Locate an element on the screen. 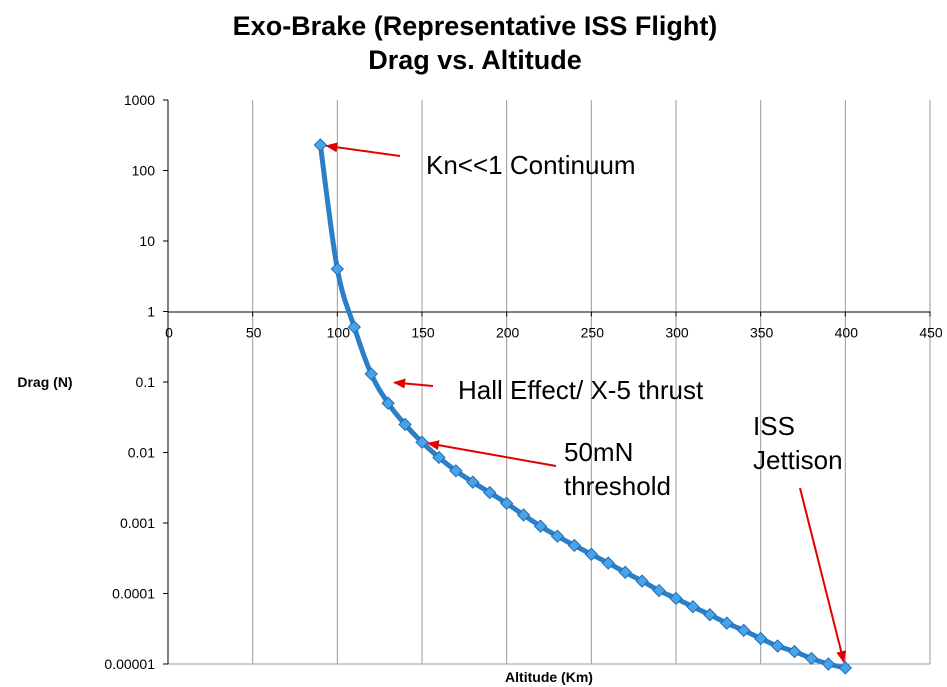  y-tick-label: 0.00001 is located at coordinates (129, 664).